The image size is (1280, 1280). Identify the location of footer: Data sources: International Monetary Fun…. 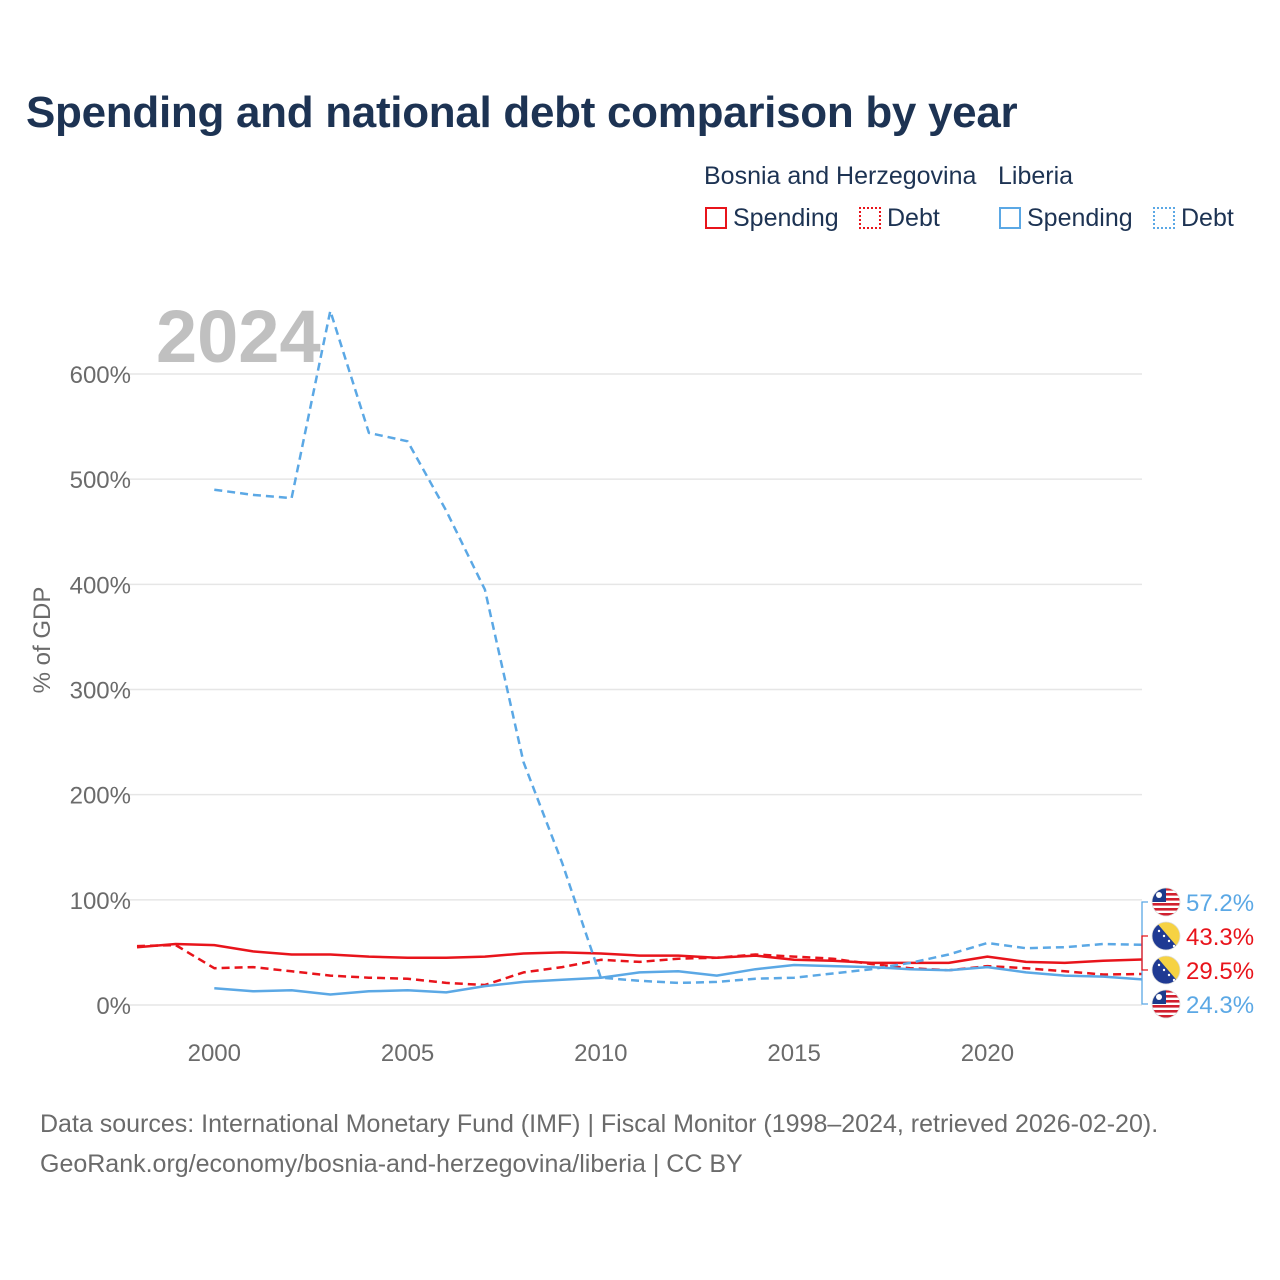
(599, 1144).